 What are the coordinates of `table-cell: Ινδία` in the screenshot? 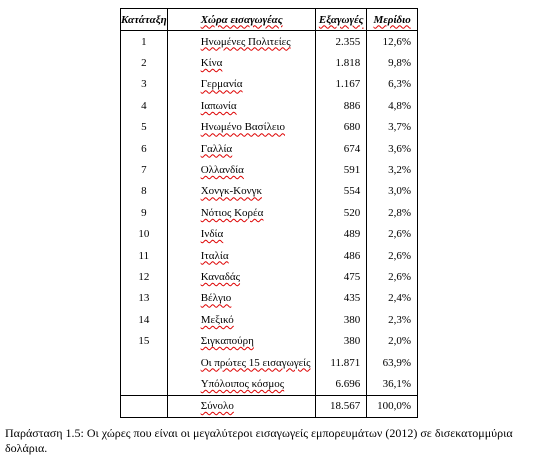 It's located at (241, 234).